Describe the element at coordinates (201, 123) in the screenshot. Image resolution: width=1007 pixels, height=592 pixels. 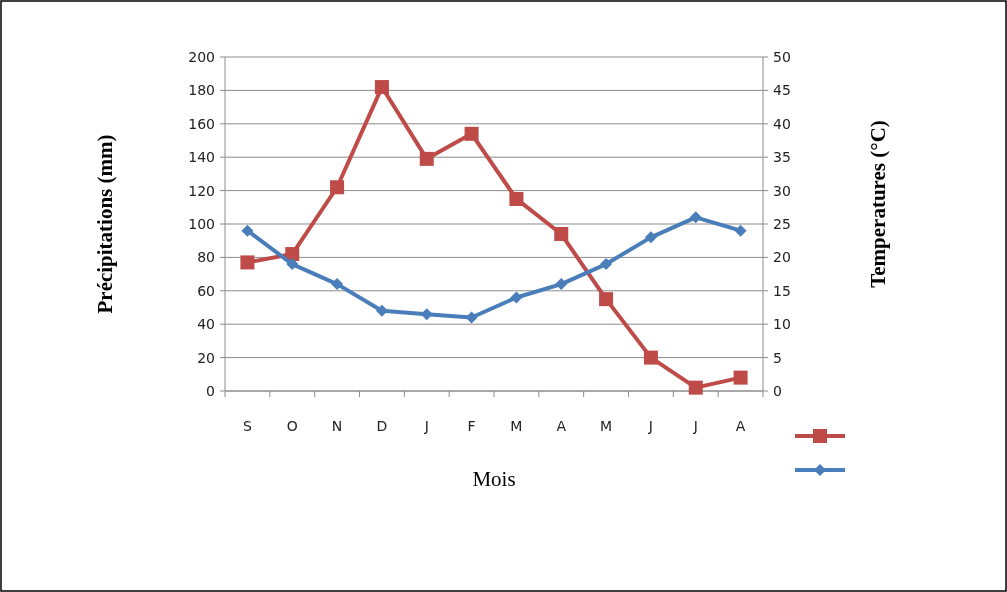
I see `y-tick-label: 160` at that location.